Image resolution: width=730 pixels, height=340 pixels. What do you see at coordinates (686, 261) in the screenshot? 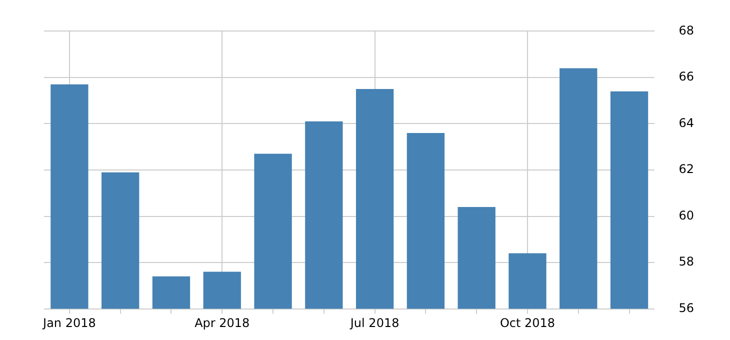
I see `y-tick-label: 58` at bounding box center [686, 261].